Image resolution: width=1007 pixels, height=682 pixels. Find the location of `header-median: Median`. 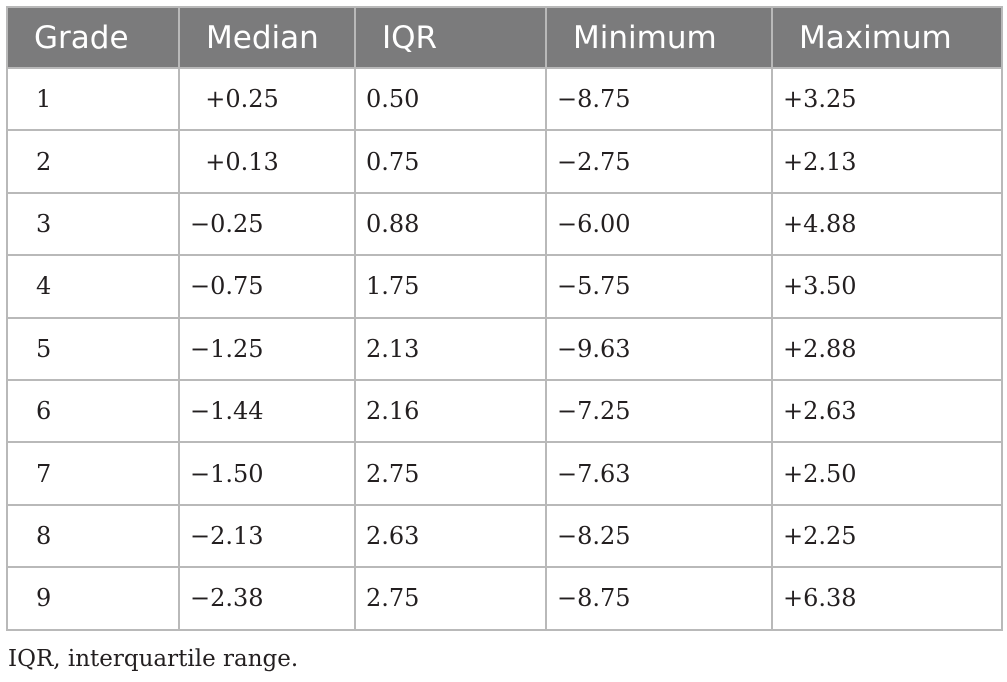

header-median: Median is located at coordinates (267, 37).